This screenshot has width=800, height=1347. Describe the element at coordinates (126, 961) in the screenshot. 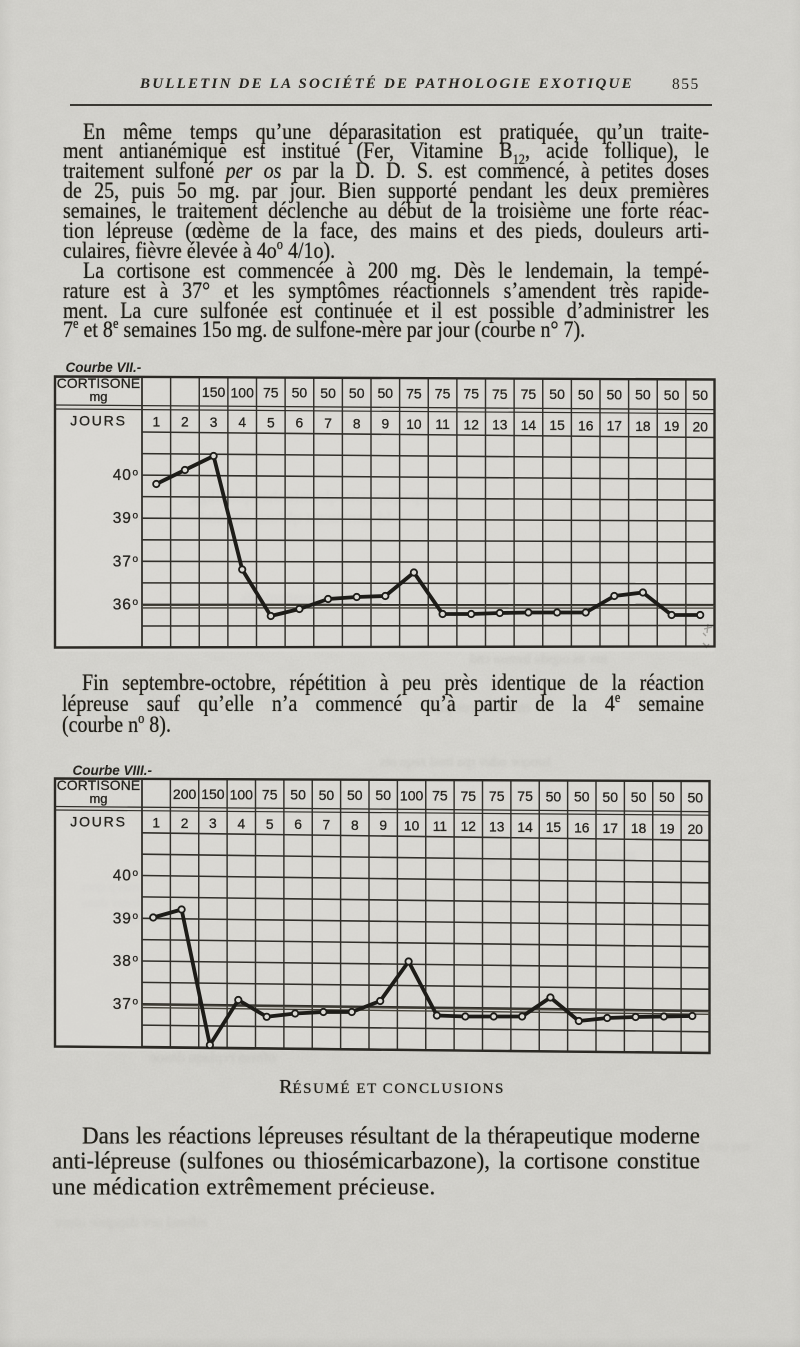

I see `svg-text: 38o` at that location.